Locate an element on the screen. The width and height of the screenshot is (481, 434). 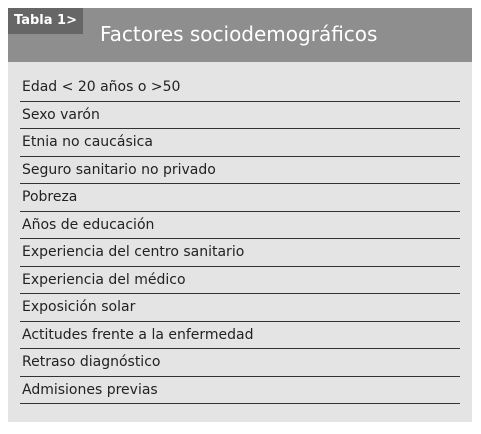
table-label: Tabla 1> is located at coordinates (45, 21).